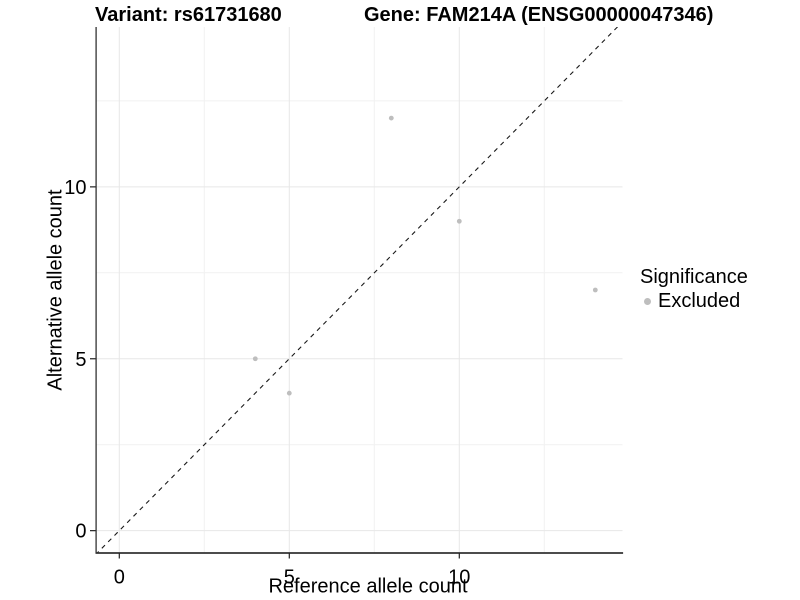 The image size is (800, 600). Describe the element at coordinates (75, 188) in the screenshot. I see `y-tick-label: 10` at that location.